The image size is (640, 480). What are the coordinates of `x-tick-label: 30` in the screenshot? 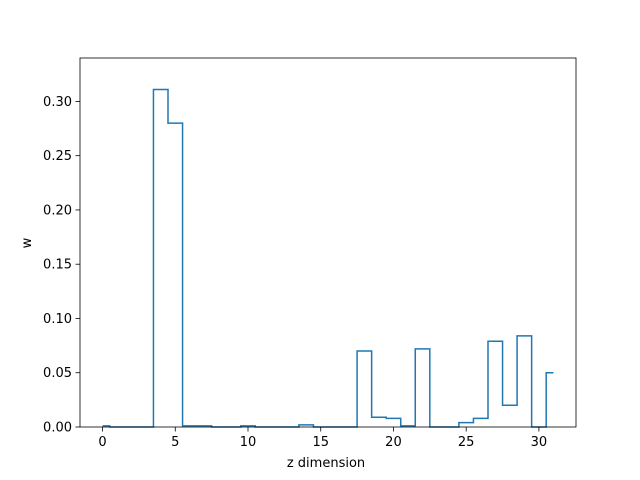 It's located at (539, 442).